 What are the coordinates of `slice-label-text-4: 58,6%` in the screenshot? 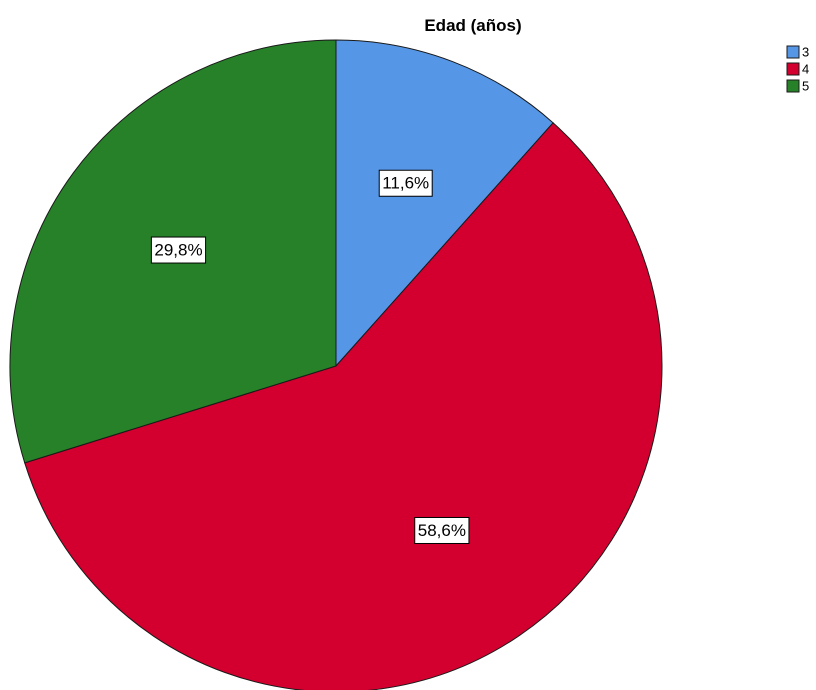 It's located at (442, 530).